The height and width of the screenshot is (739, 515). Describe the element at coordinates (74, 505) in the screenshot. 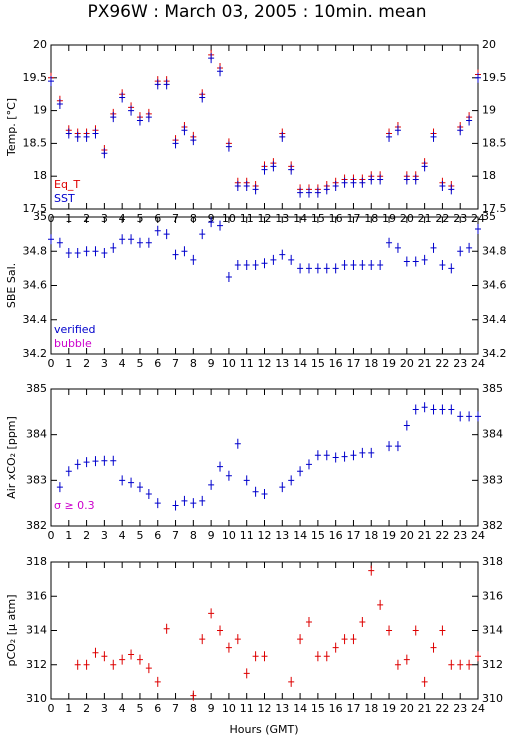

I see `annotation: σ ≥ 0.3` at that location.